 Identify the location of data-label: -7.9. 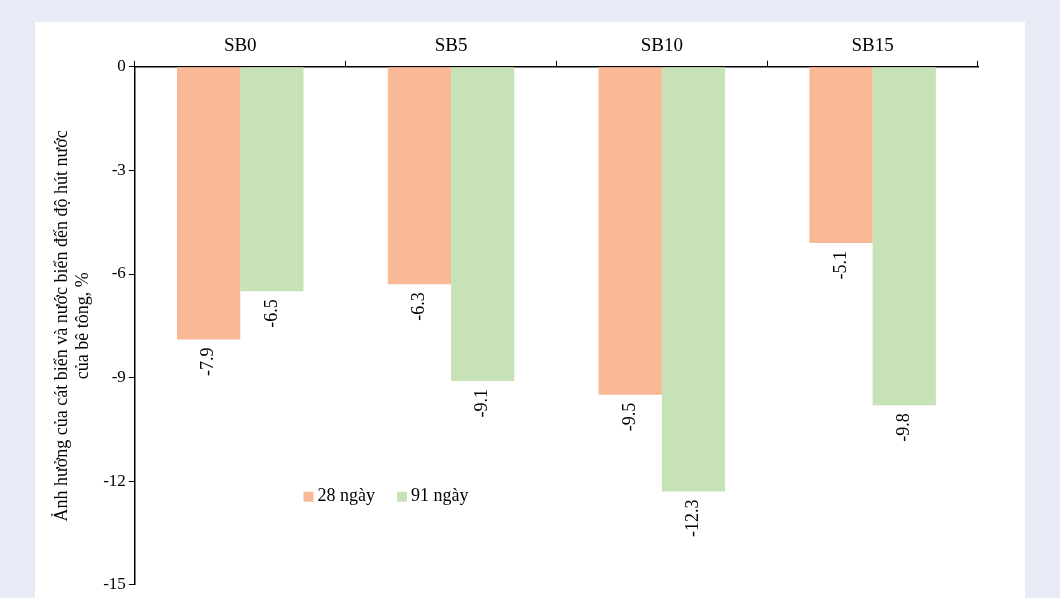
(207, 362).